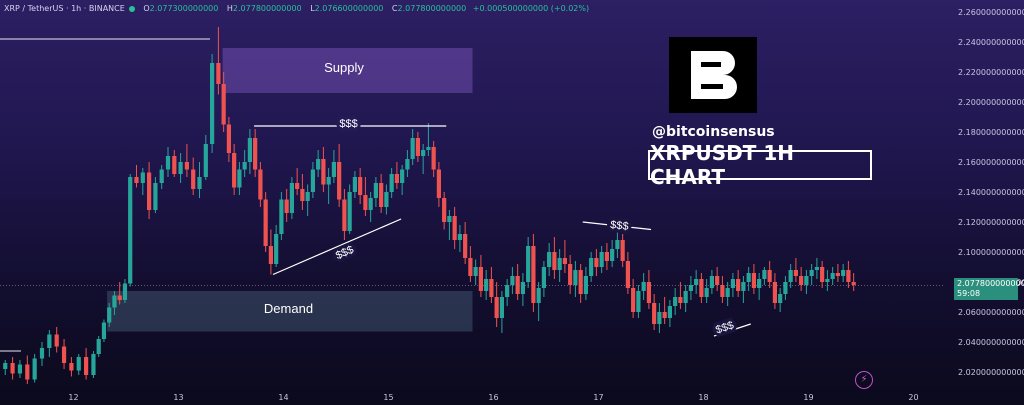  I want to click on open-value: 2.077300000000, so click(184, 8).